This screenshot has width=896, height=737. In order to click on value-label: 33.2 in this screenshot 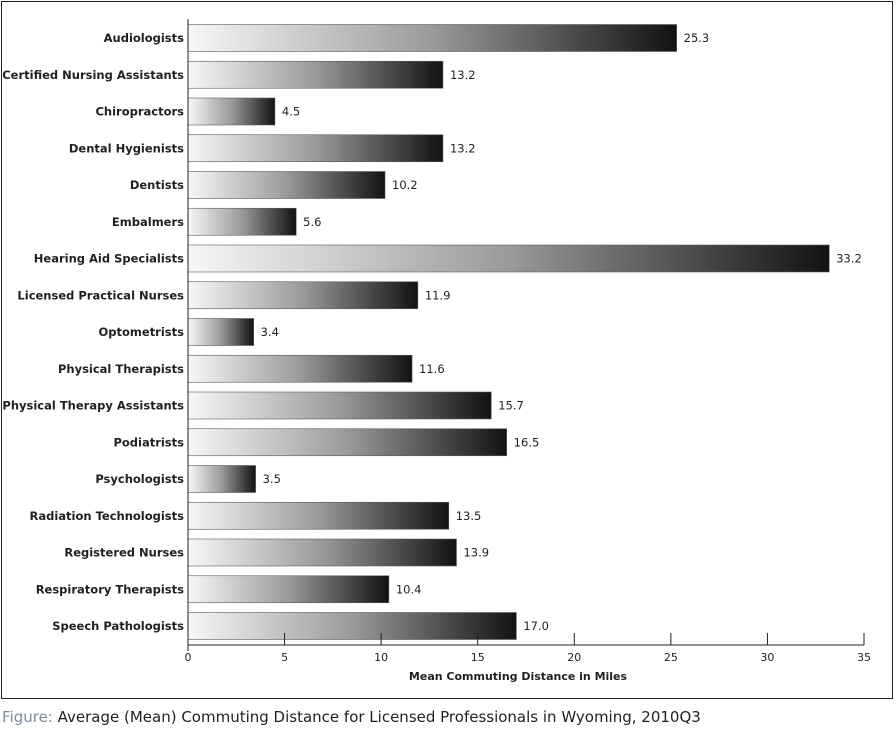, I will do `click(849, 259)`.